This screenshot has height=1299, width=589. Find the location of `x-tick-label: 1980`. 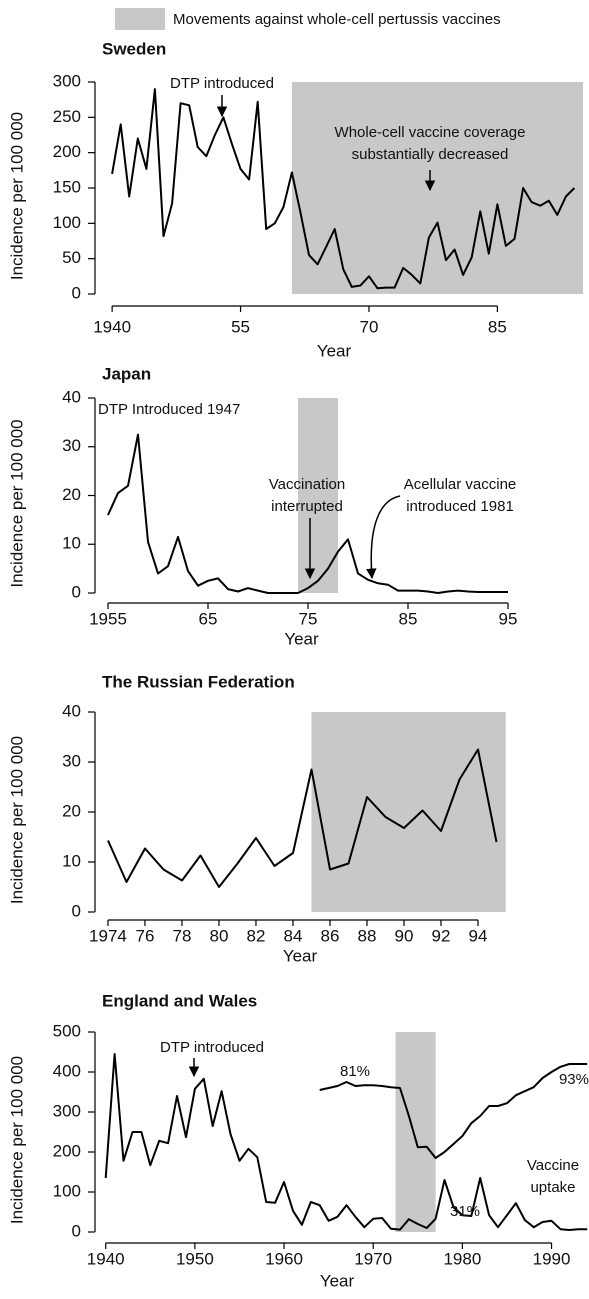

x-tick-label: 1980 is located at coordinates (462, 1258).